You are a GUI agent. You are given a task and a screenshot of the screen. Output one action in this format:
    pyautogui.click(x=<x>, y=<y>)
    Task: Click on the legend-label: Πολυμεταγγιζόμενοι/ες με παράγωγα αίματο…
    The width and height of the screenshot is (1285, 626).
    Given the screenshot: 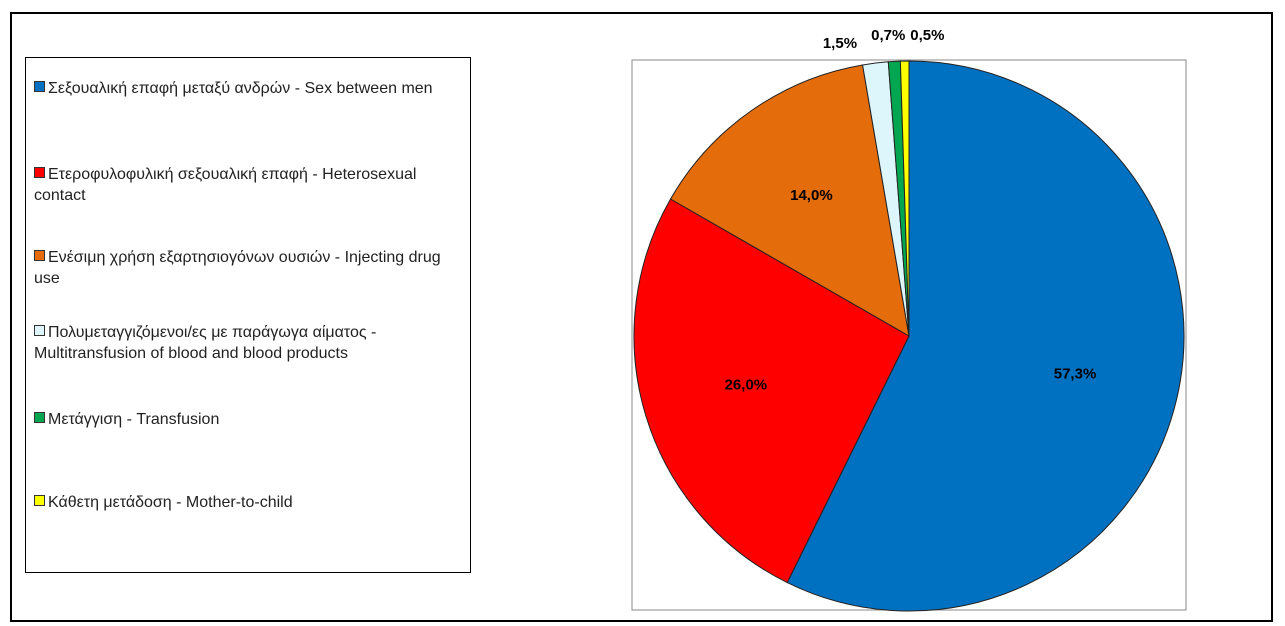 What is the action you would take?
    pyautogui.click(x=205, y=343)
    